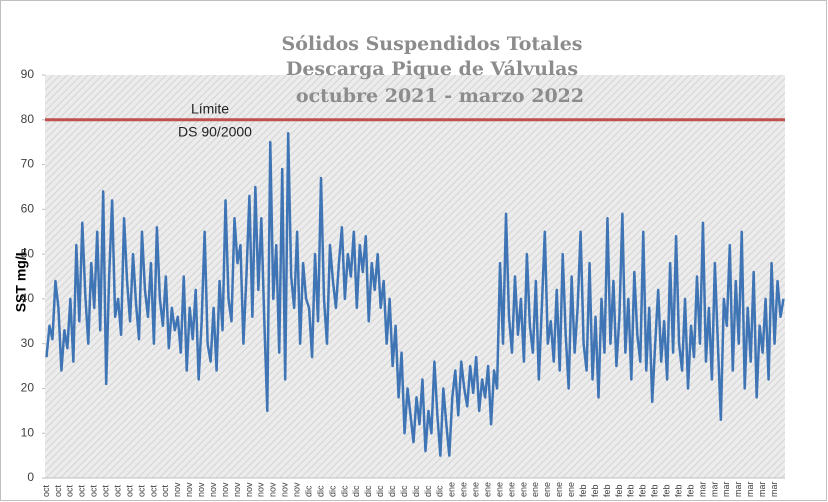 The width and height of the screenshot is (828, 502). I want to click on chart-title: octubre 2021 - marzo 2022, so click(440, 96).